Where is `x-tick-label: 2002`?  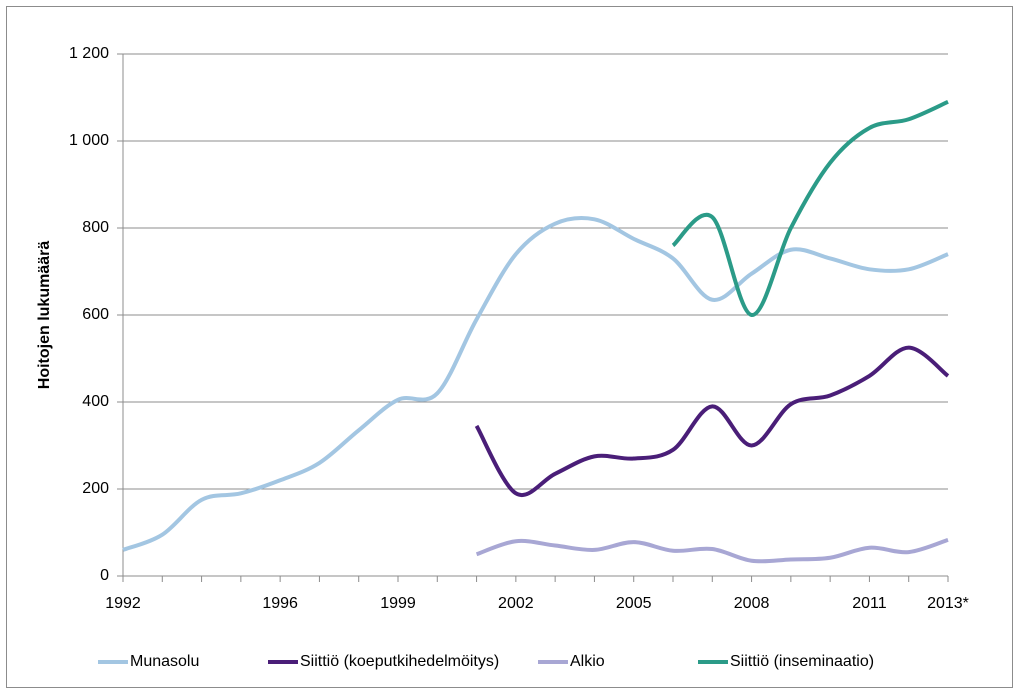 x-tick-label: 2002 is located at coordinates (516, 603).